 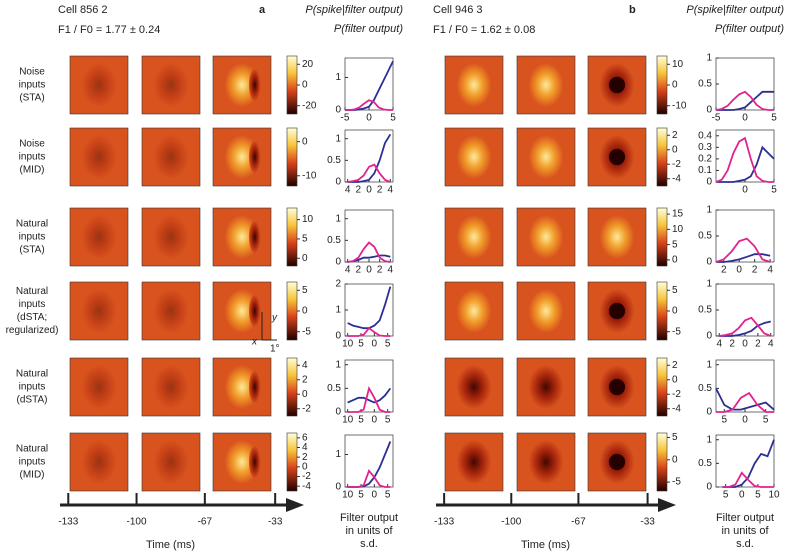 What do you see at coordinates (458, 10) in the screenshot?
I see `cell-name: Cell 946 3` at bounding box center [458, 10].